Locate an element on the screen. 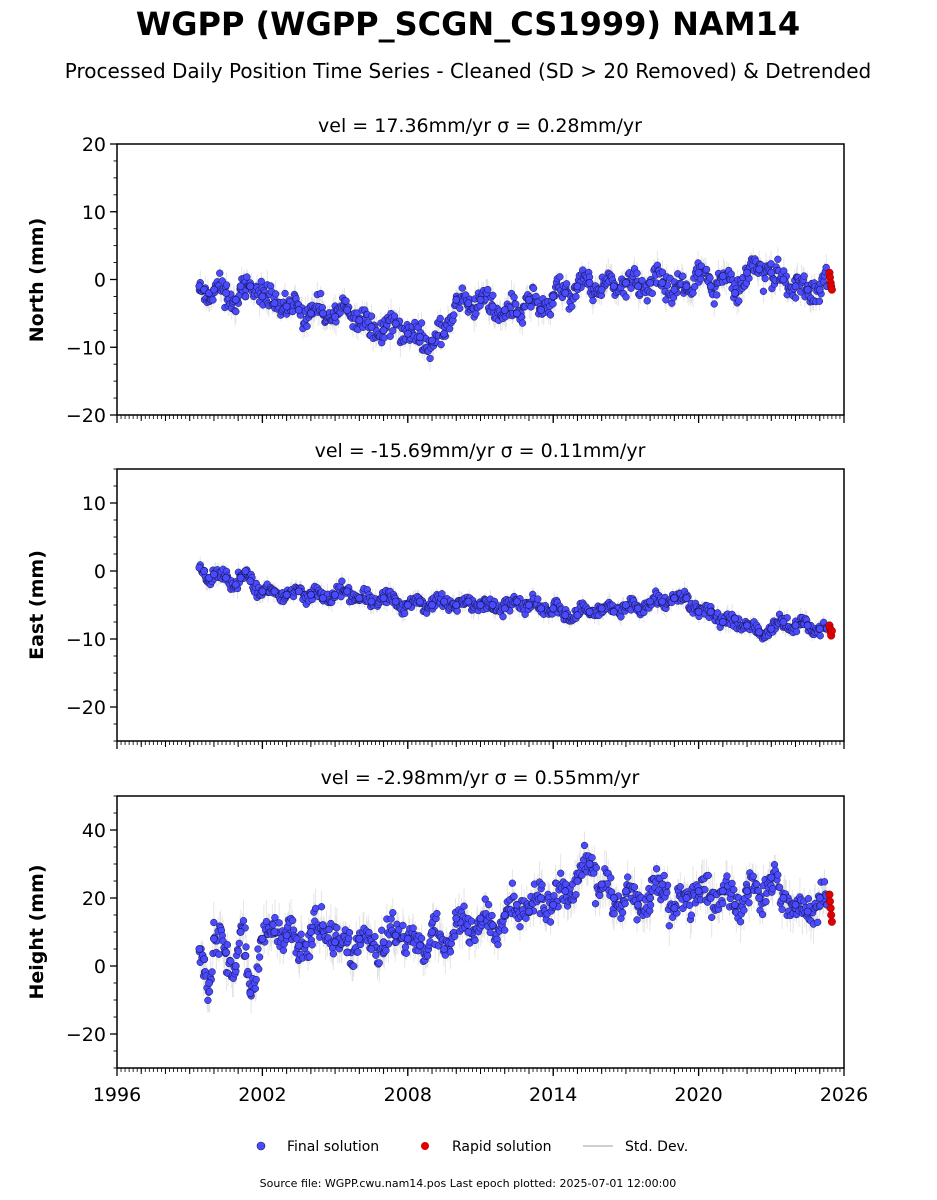 This screenshot has height=1200, width=937. y-tick-label: −10 is located at coordinates (86, 348).